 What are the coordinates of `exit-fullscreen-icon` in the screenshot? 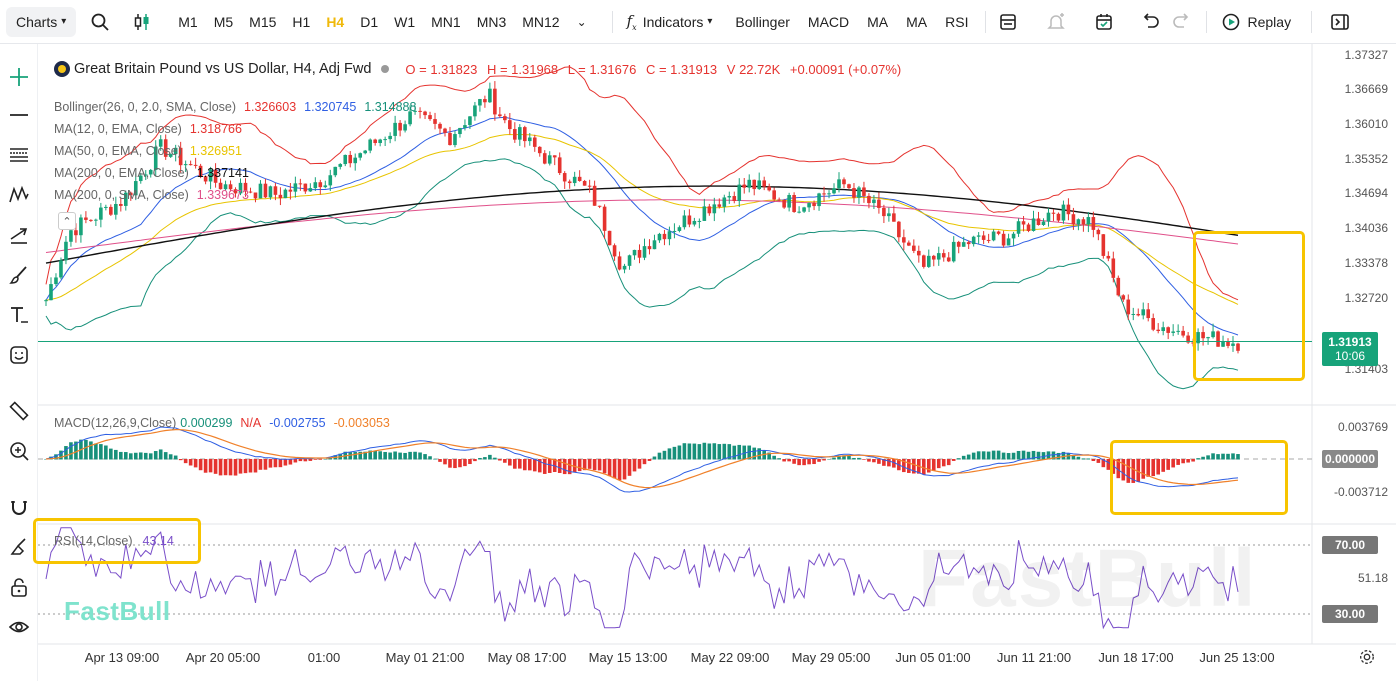 It's located at (1340, 22).